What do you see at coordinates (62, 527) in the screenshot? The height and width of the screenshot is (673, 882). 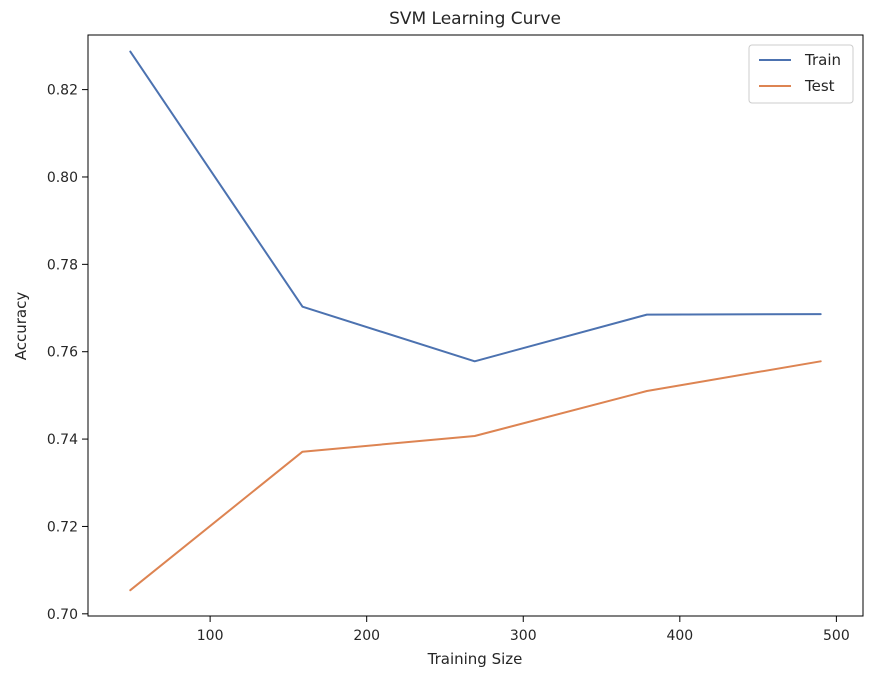 I see `y-tick-label: 0.72` at bounding box center [62, 527].